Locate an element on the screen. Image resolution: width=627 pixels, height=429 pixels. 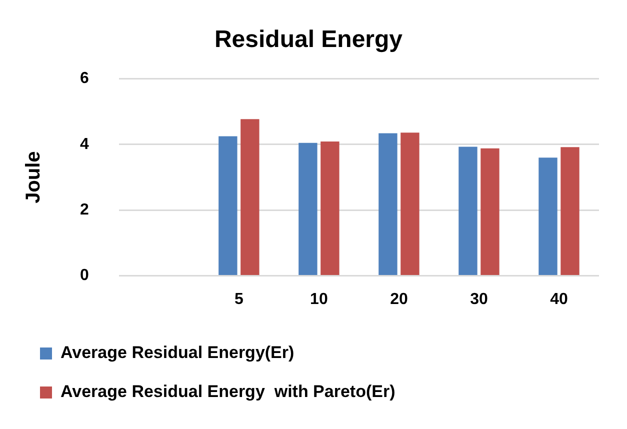
legend-label: Average Residual Energy with Pareto(Er) is located at coordinates (228, 392).